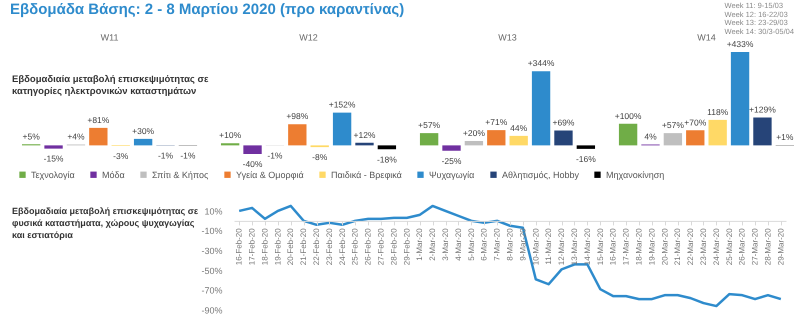 This screenshot has width=800, height=317. I want to click on x-tick-label: 26-Mar-20, so click(742, 247).